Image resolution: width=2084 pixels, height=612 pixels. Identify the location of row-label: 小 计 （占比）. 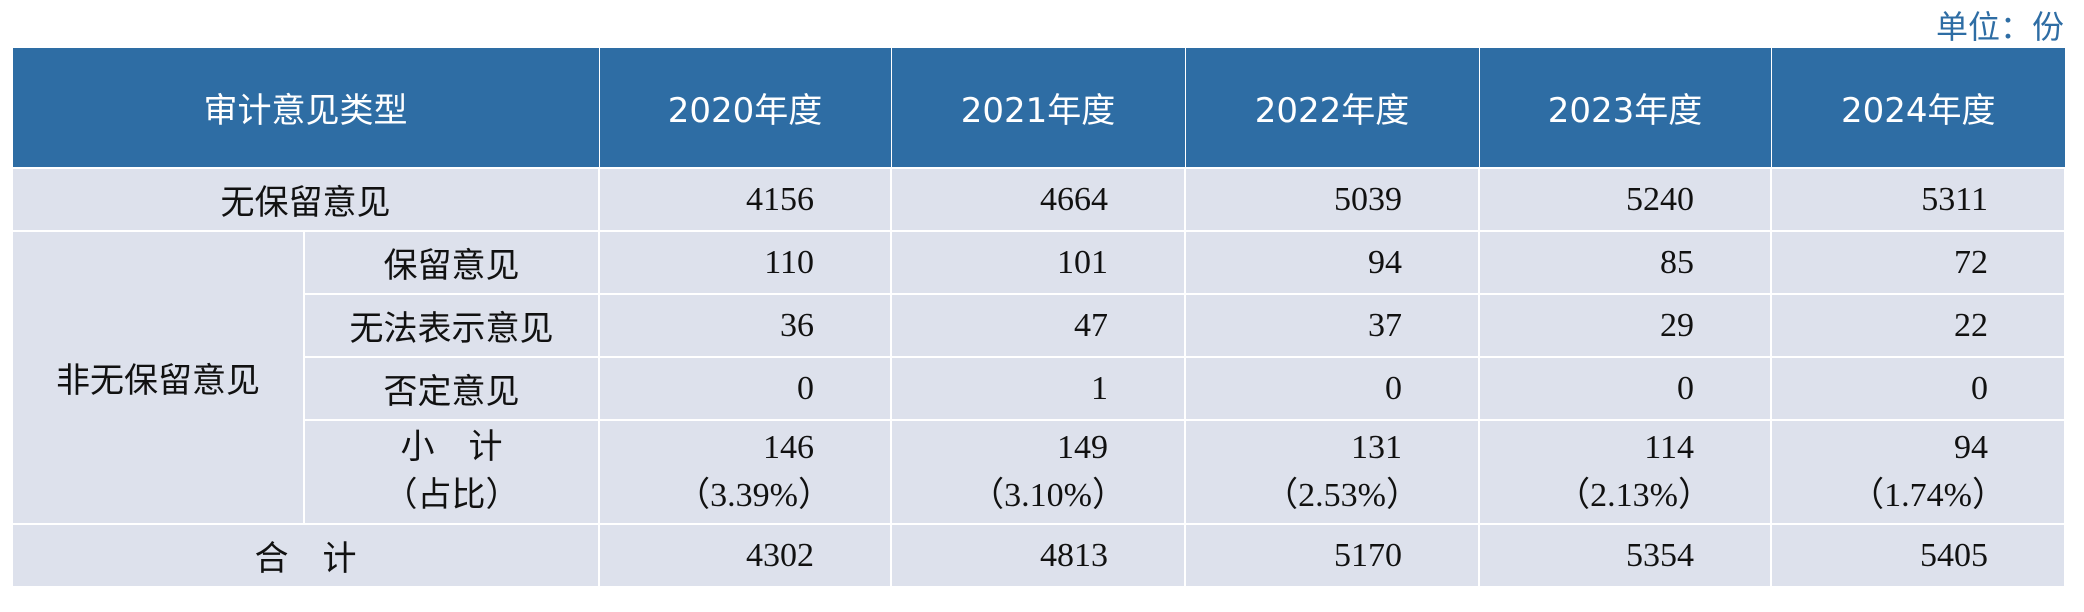
(451, 472).